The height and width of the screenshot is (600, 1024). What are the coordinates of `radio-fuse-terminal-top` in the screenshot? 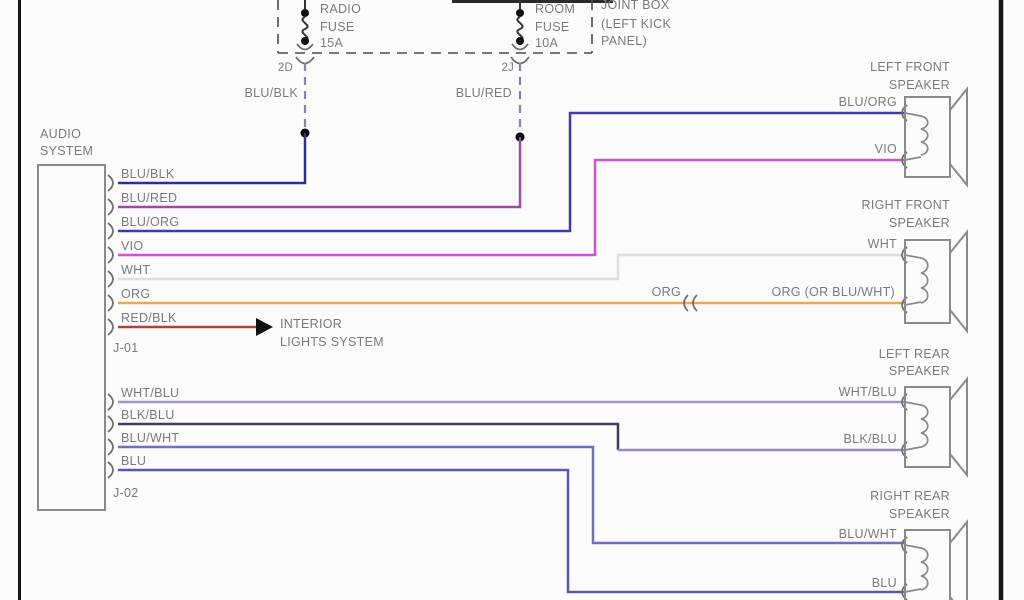 It's located at (305, 13).